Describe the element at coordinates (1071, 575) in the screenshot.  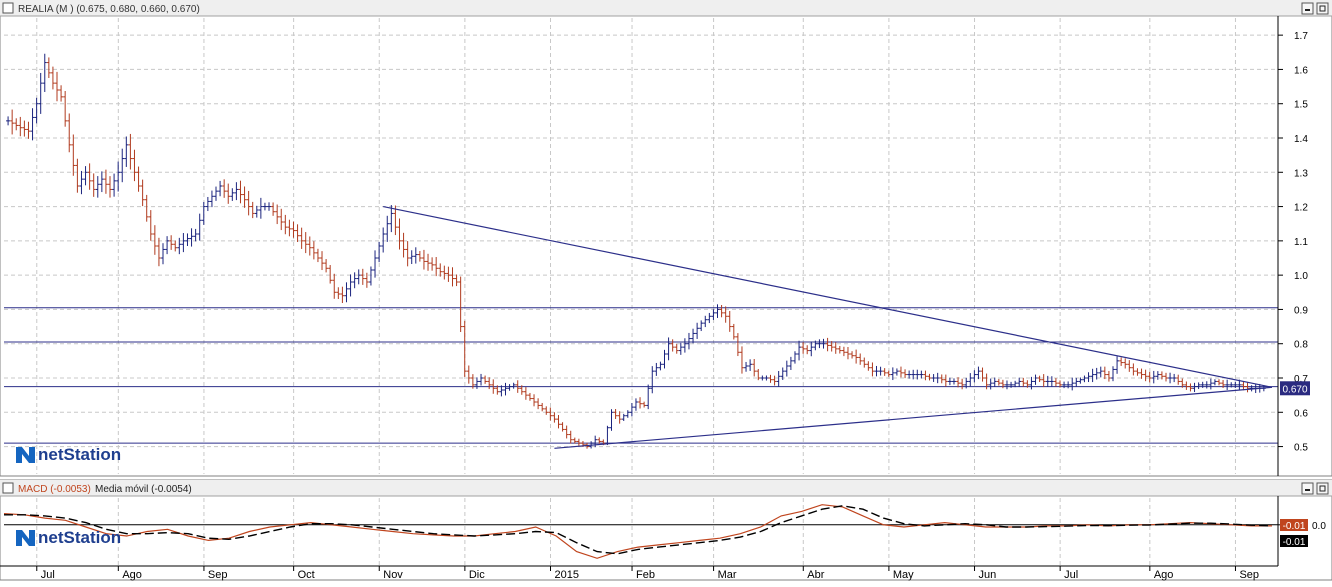
I see `time-tick-label: Jul` at that location.